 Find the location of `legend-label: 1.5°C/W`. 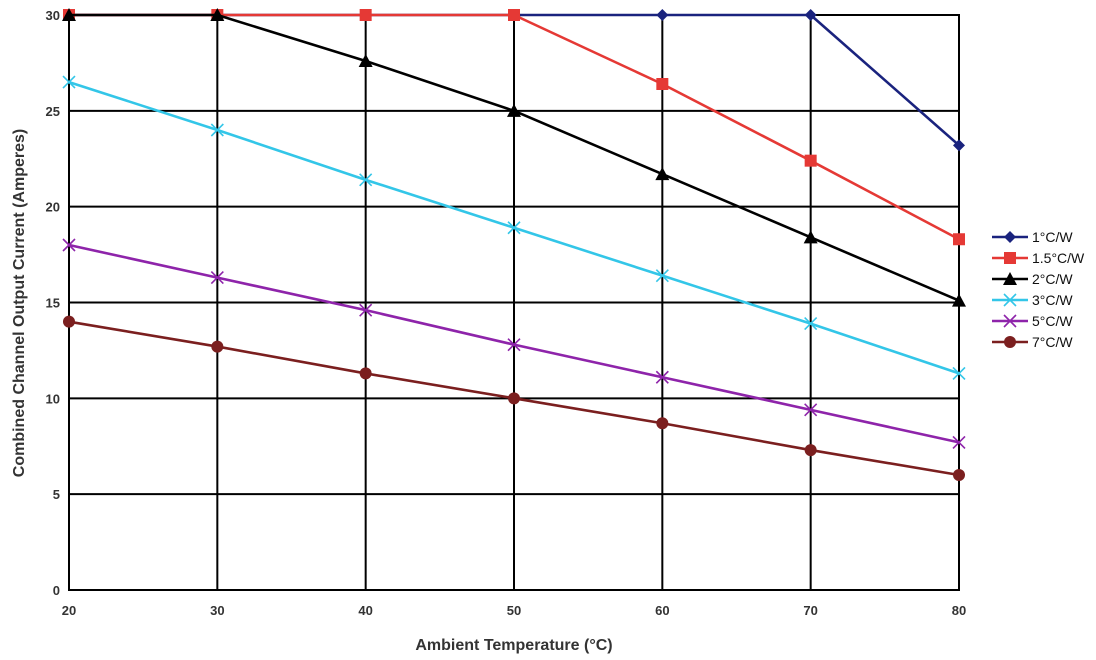

legend-label: 1.5°C/W is located at coordinates (1058, 258).